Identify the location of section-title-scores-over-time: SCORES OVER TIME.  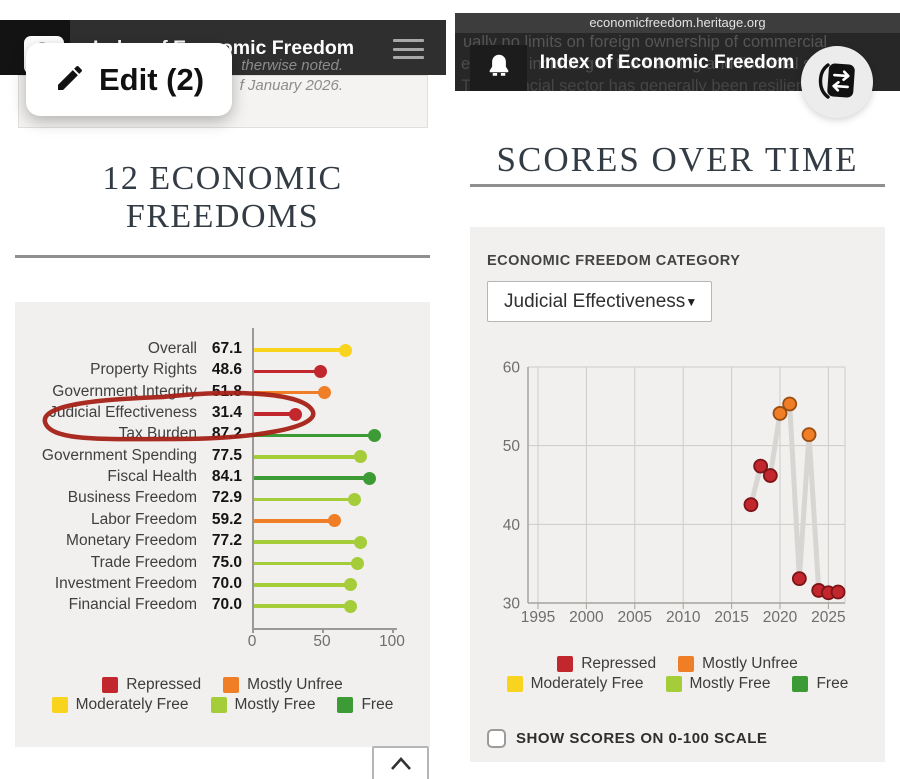
(677, 159).